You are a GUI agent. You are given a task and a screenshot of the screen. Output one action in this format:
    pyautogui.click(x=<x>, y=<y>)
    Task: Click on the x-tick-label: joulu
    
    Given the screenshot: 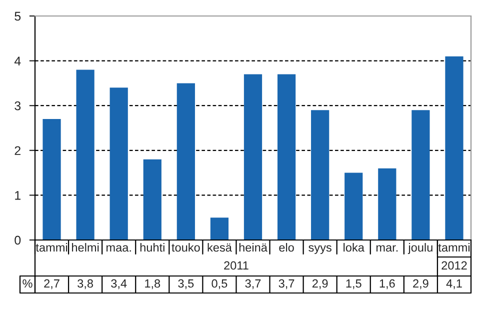 What is the action you would take?
    pyautogui.click(x=420, y=248)
    